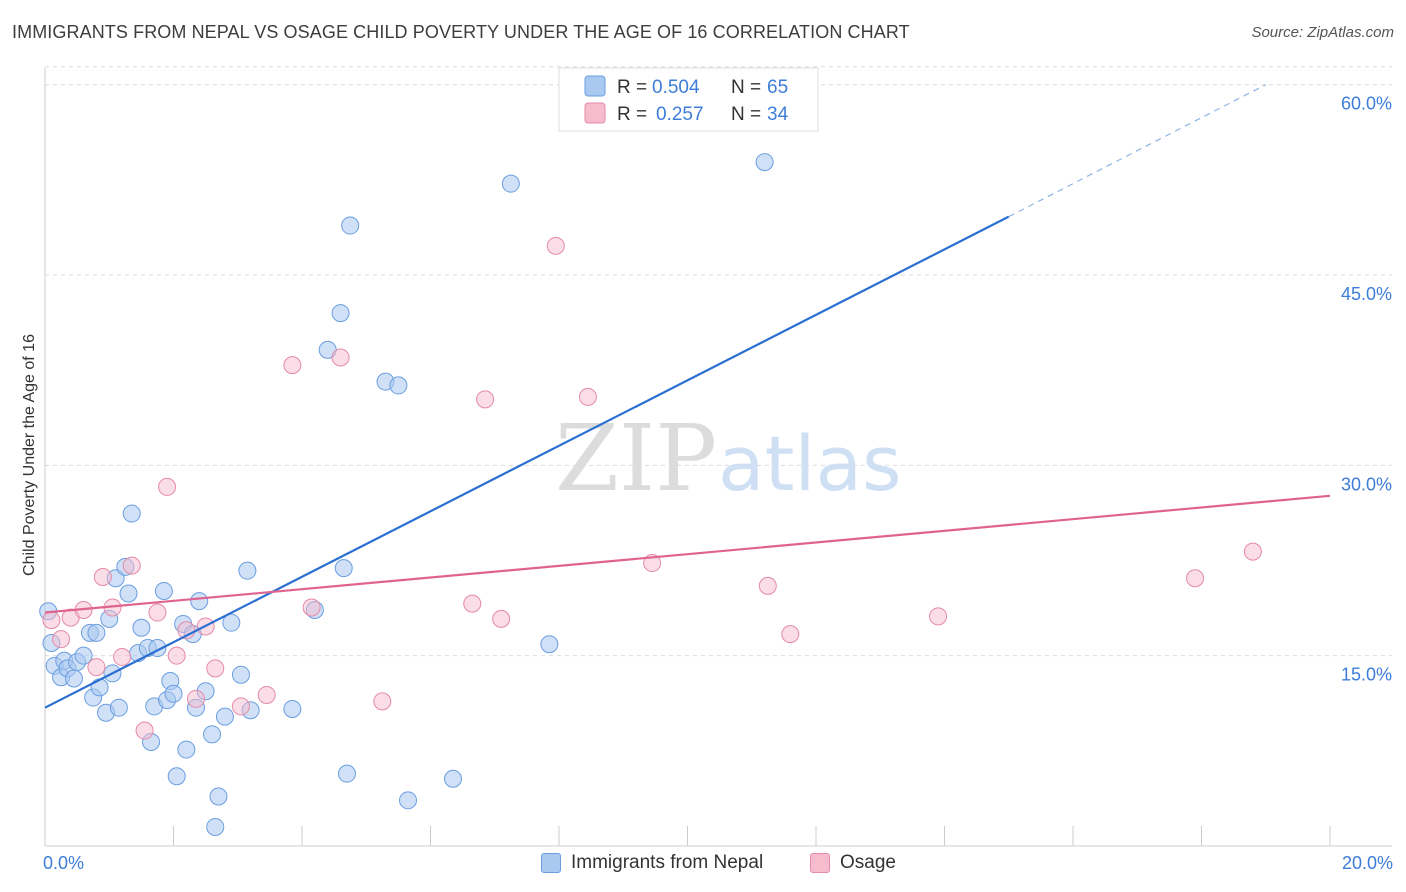 The height and width of the screenshot is (892, 1406). I want to click on legend-r-label-nepal: R =, so click(632, 87).